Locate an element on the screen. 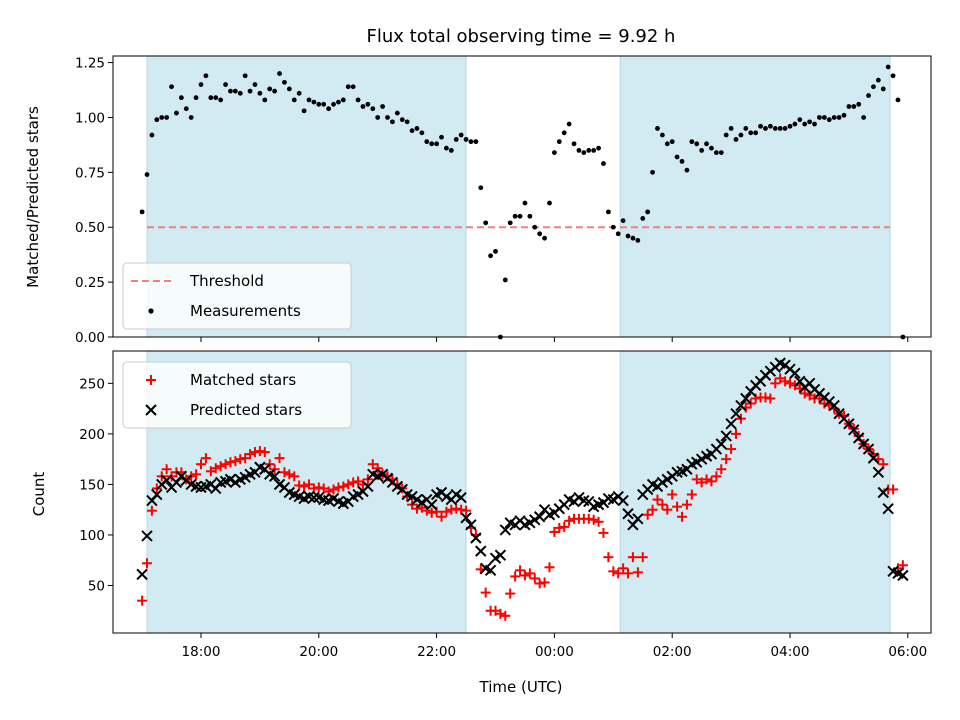 This screenshot has width=960, height=720. x-tick-label: 06:00 is located at coordinates (907, 652).